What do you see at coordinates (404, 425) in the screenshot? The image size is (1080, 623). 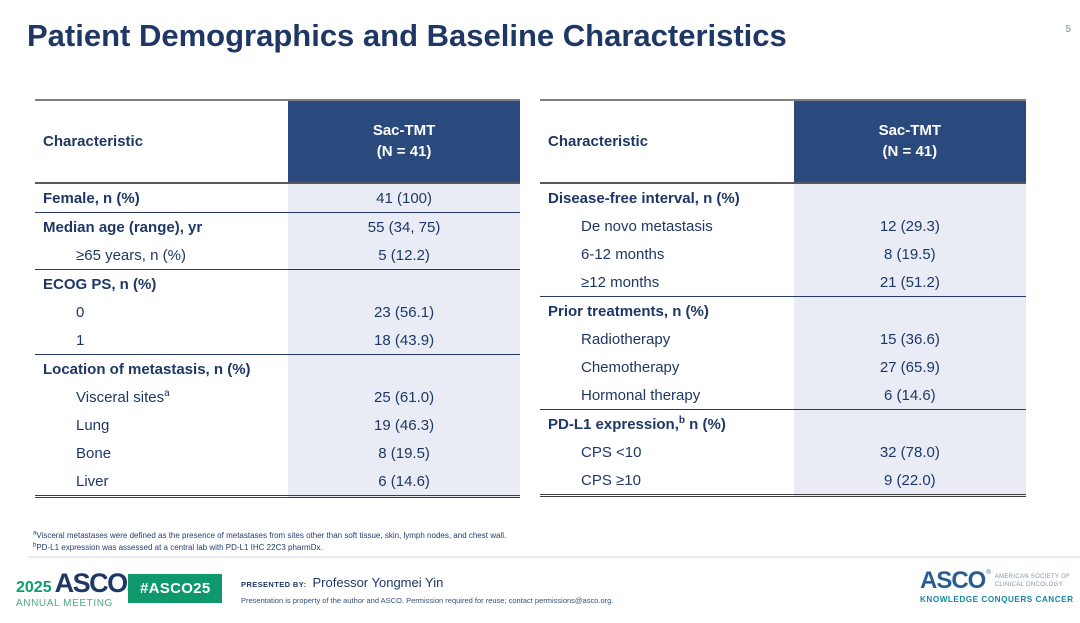 I see `value-cell: 19 (46.3)` at bounding box center [404, 425].